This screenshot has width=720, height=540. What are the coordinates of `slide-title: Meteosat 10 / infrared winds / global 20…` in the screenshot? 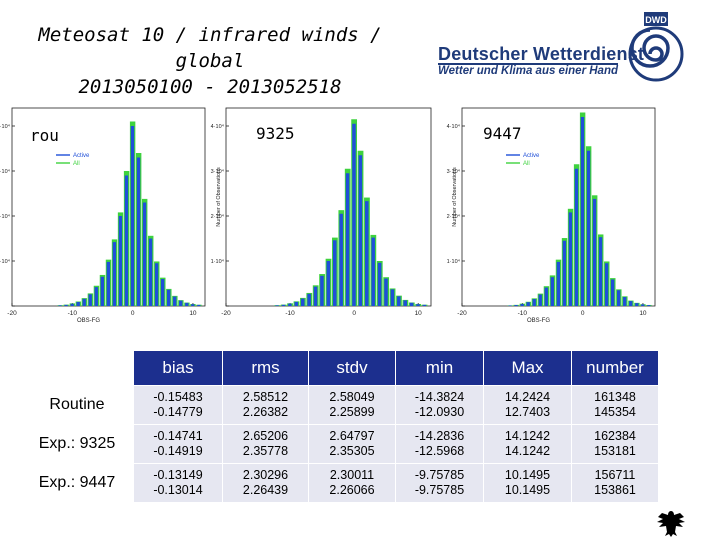 It's located at (210, 61).